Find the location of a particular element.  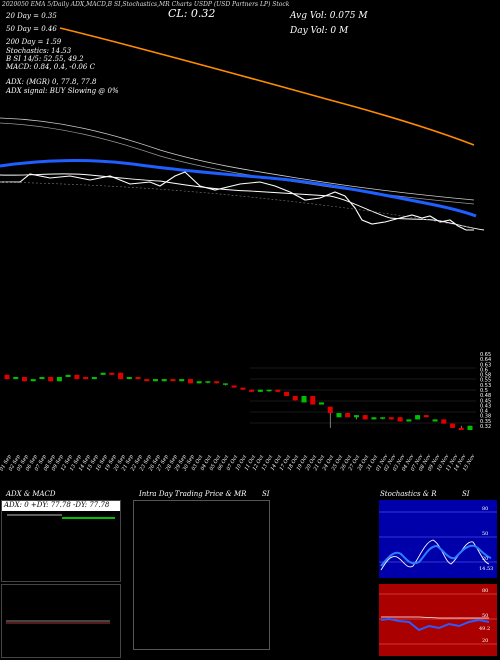

price-line is located at coordinates (237, 201).